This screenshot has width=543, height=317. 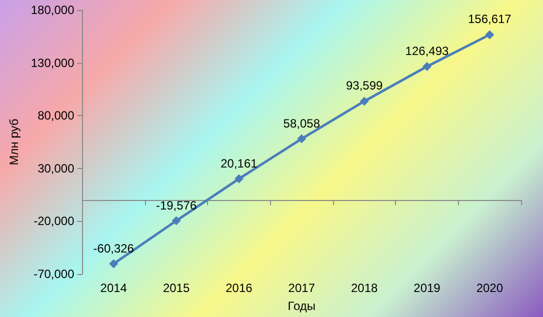 I want to click on x-tick-label: 2014, so click(x=114, y=288).